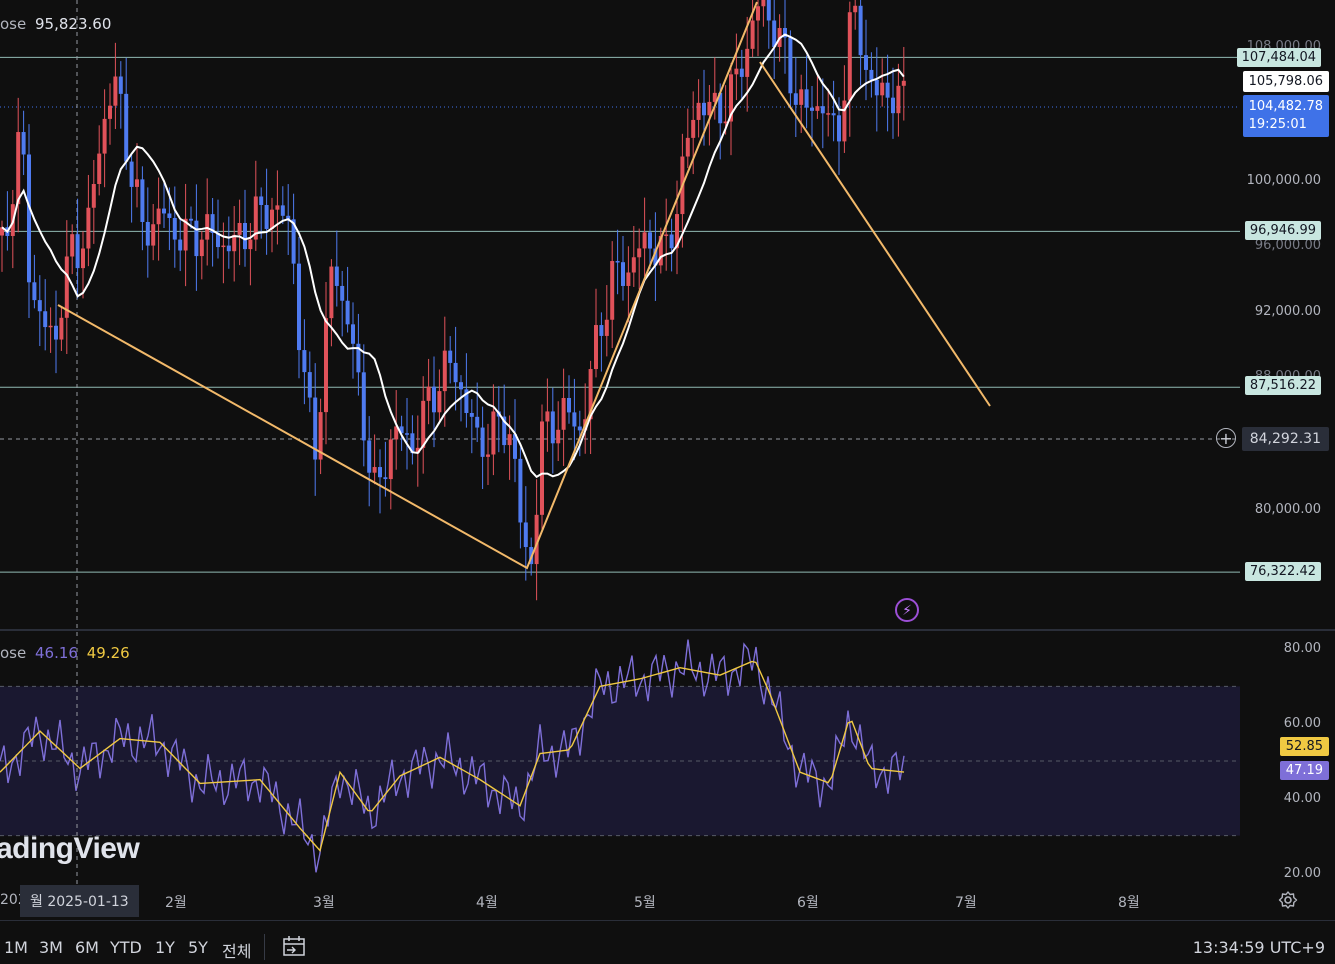  What do you see at coordinates (667, 630) in the screenshot?
I see `pane-divider` at bounding box center [667, 630].